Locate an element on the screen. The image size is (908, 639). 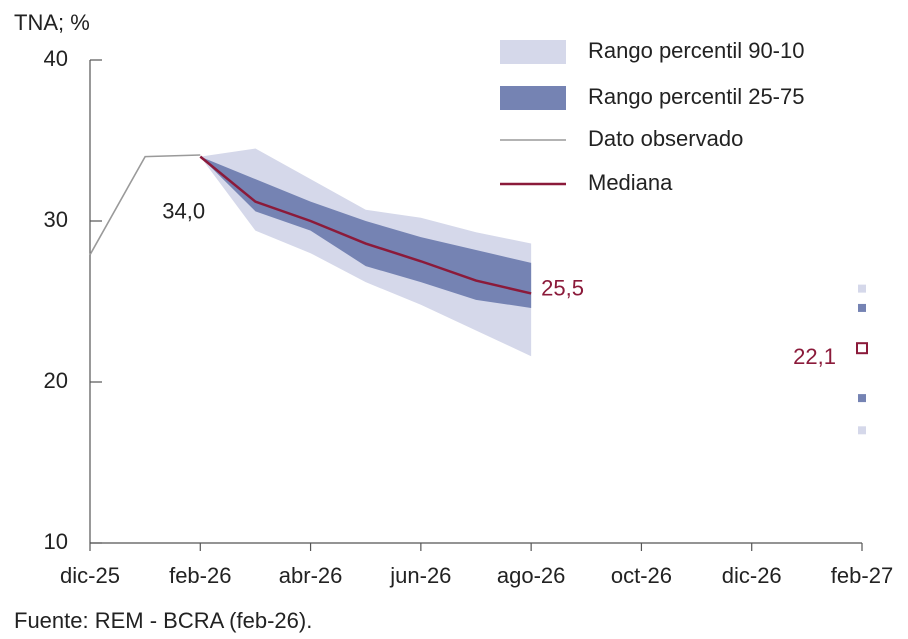
legend-label: Dato observado is located at coordinates (665, 138).